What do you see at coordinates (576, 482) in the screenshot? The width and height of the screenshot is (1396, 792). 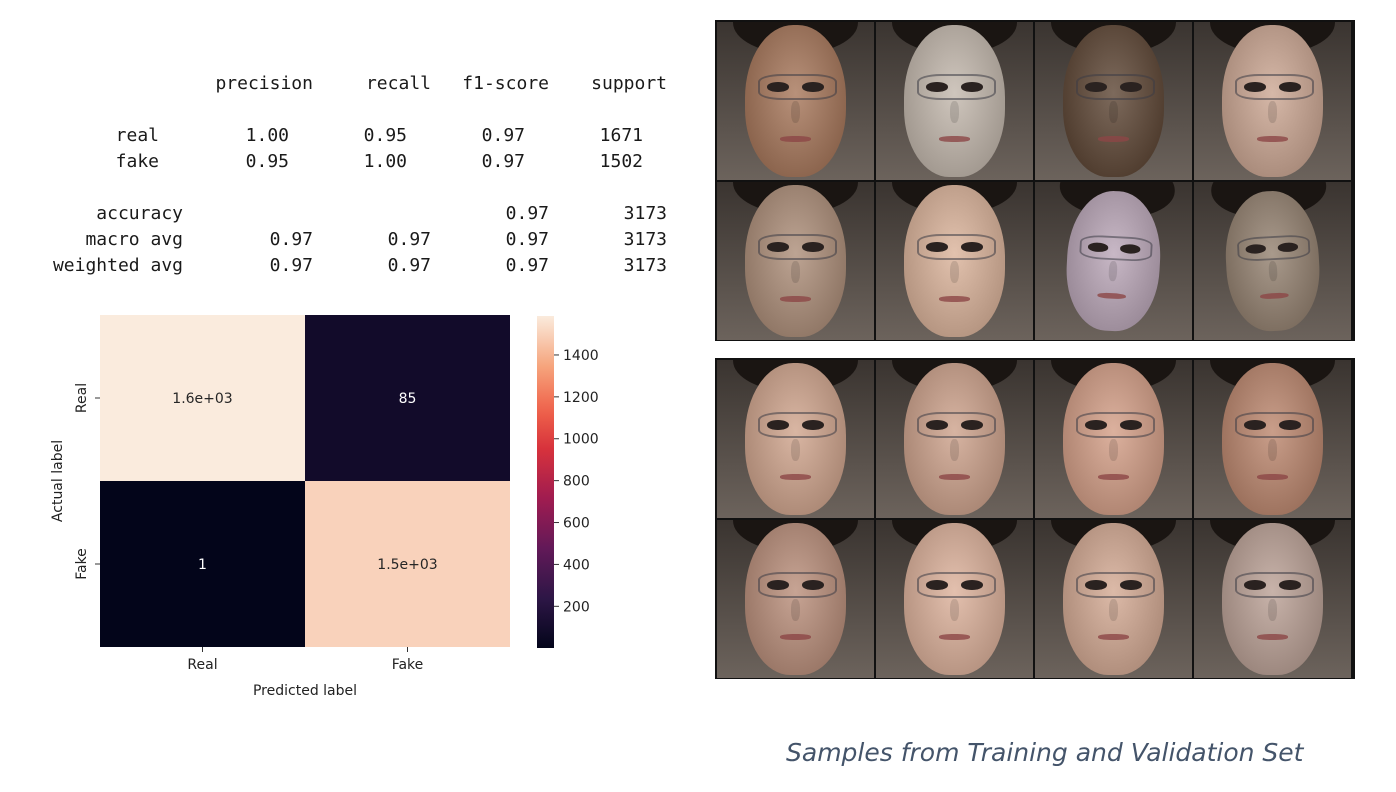 I see `colorbar-tick-label: 800` at bounding box center [576, 482].